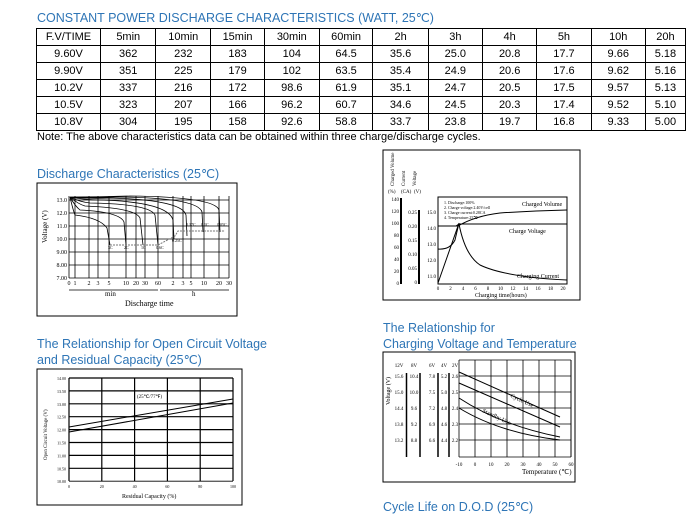 The image size is (686, 517). Describe the element at coordinates (397, 236) in the screenshot. I see `pct-tick: 80` at that location.